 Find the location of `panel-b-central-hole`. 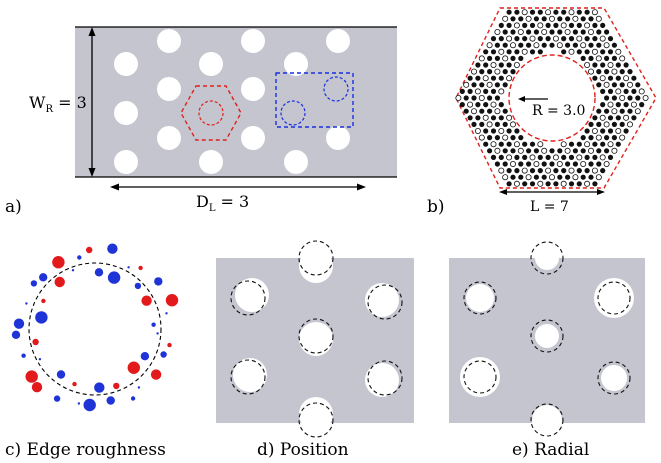

panel-b-central-hole is located at coordinates (552, 98).